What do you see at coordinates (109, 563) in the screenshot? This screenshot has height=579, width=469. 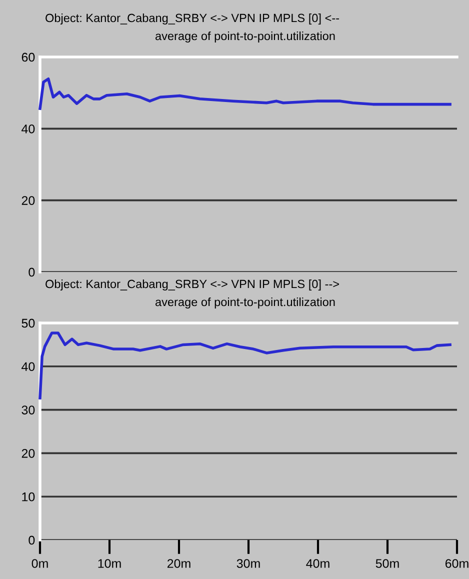 I see `x-tick-label: 10m` at bounding box center [109, 563].